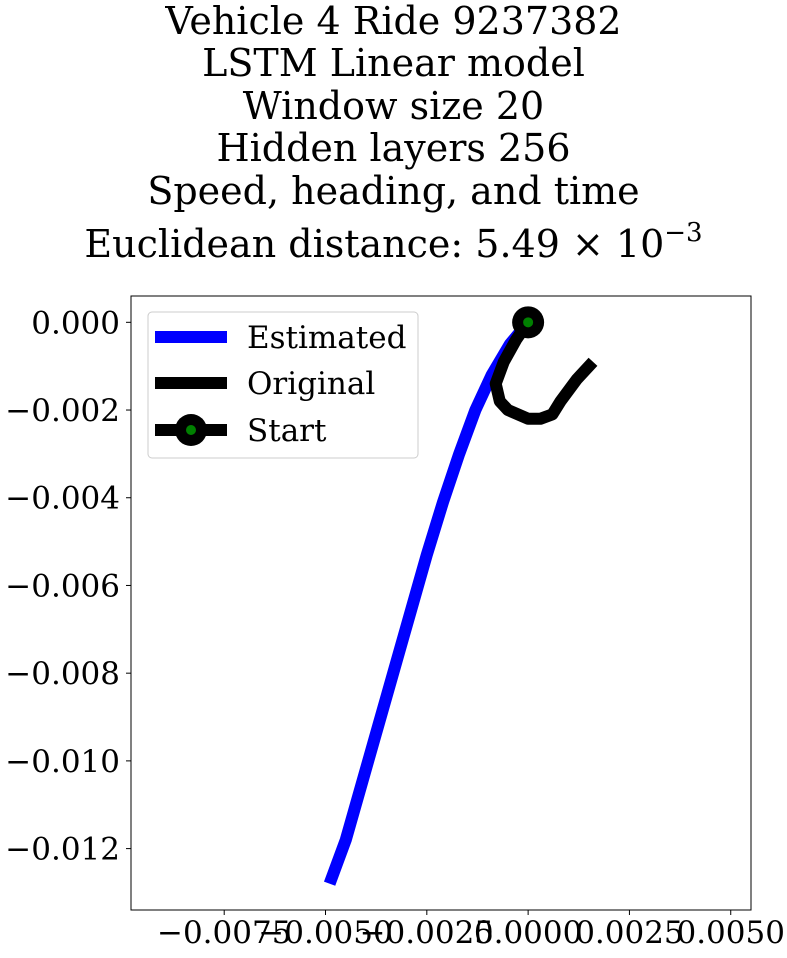 The height and width of the screenshot is (958, 787). What do you see at coordinates (528, 322) in the screenshot?
I see `start-marker-center` at bounding box center [528, 322].